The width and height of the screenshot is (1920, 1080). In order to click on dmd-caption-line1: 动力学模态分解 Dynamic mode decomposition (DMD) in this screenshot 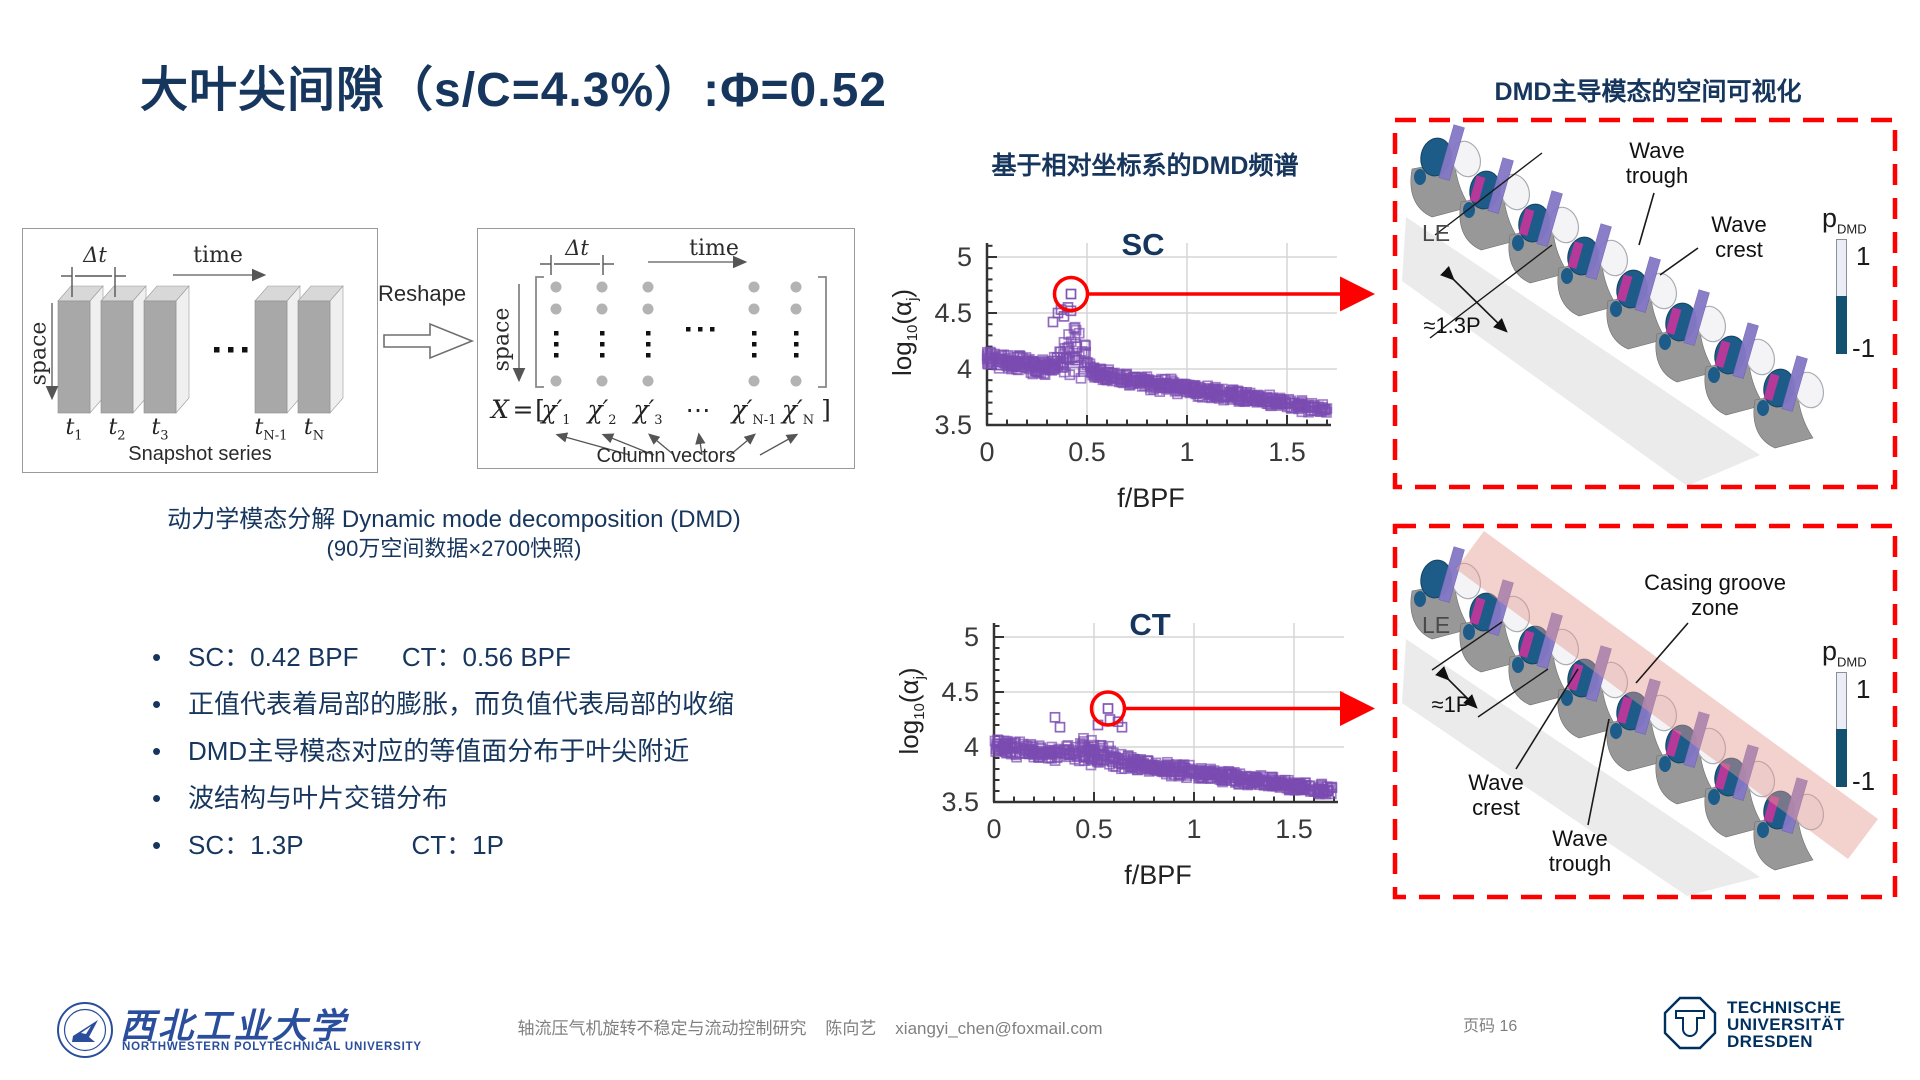, I will do `click(454, 519)`.